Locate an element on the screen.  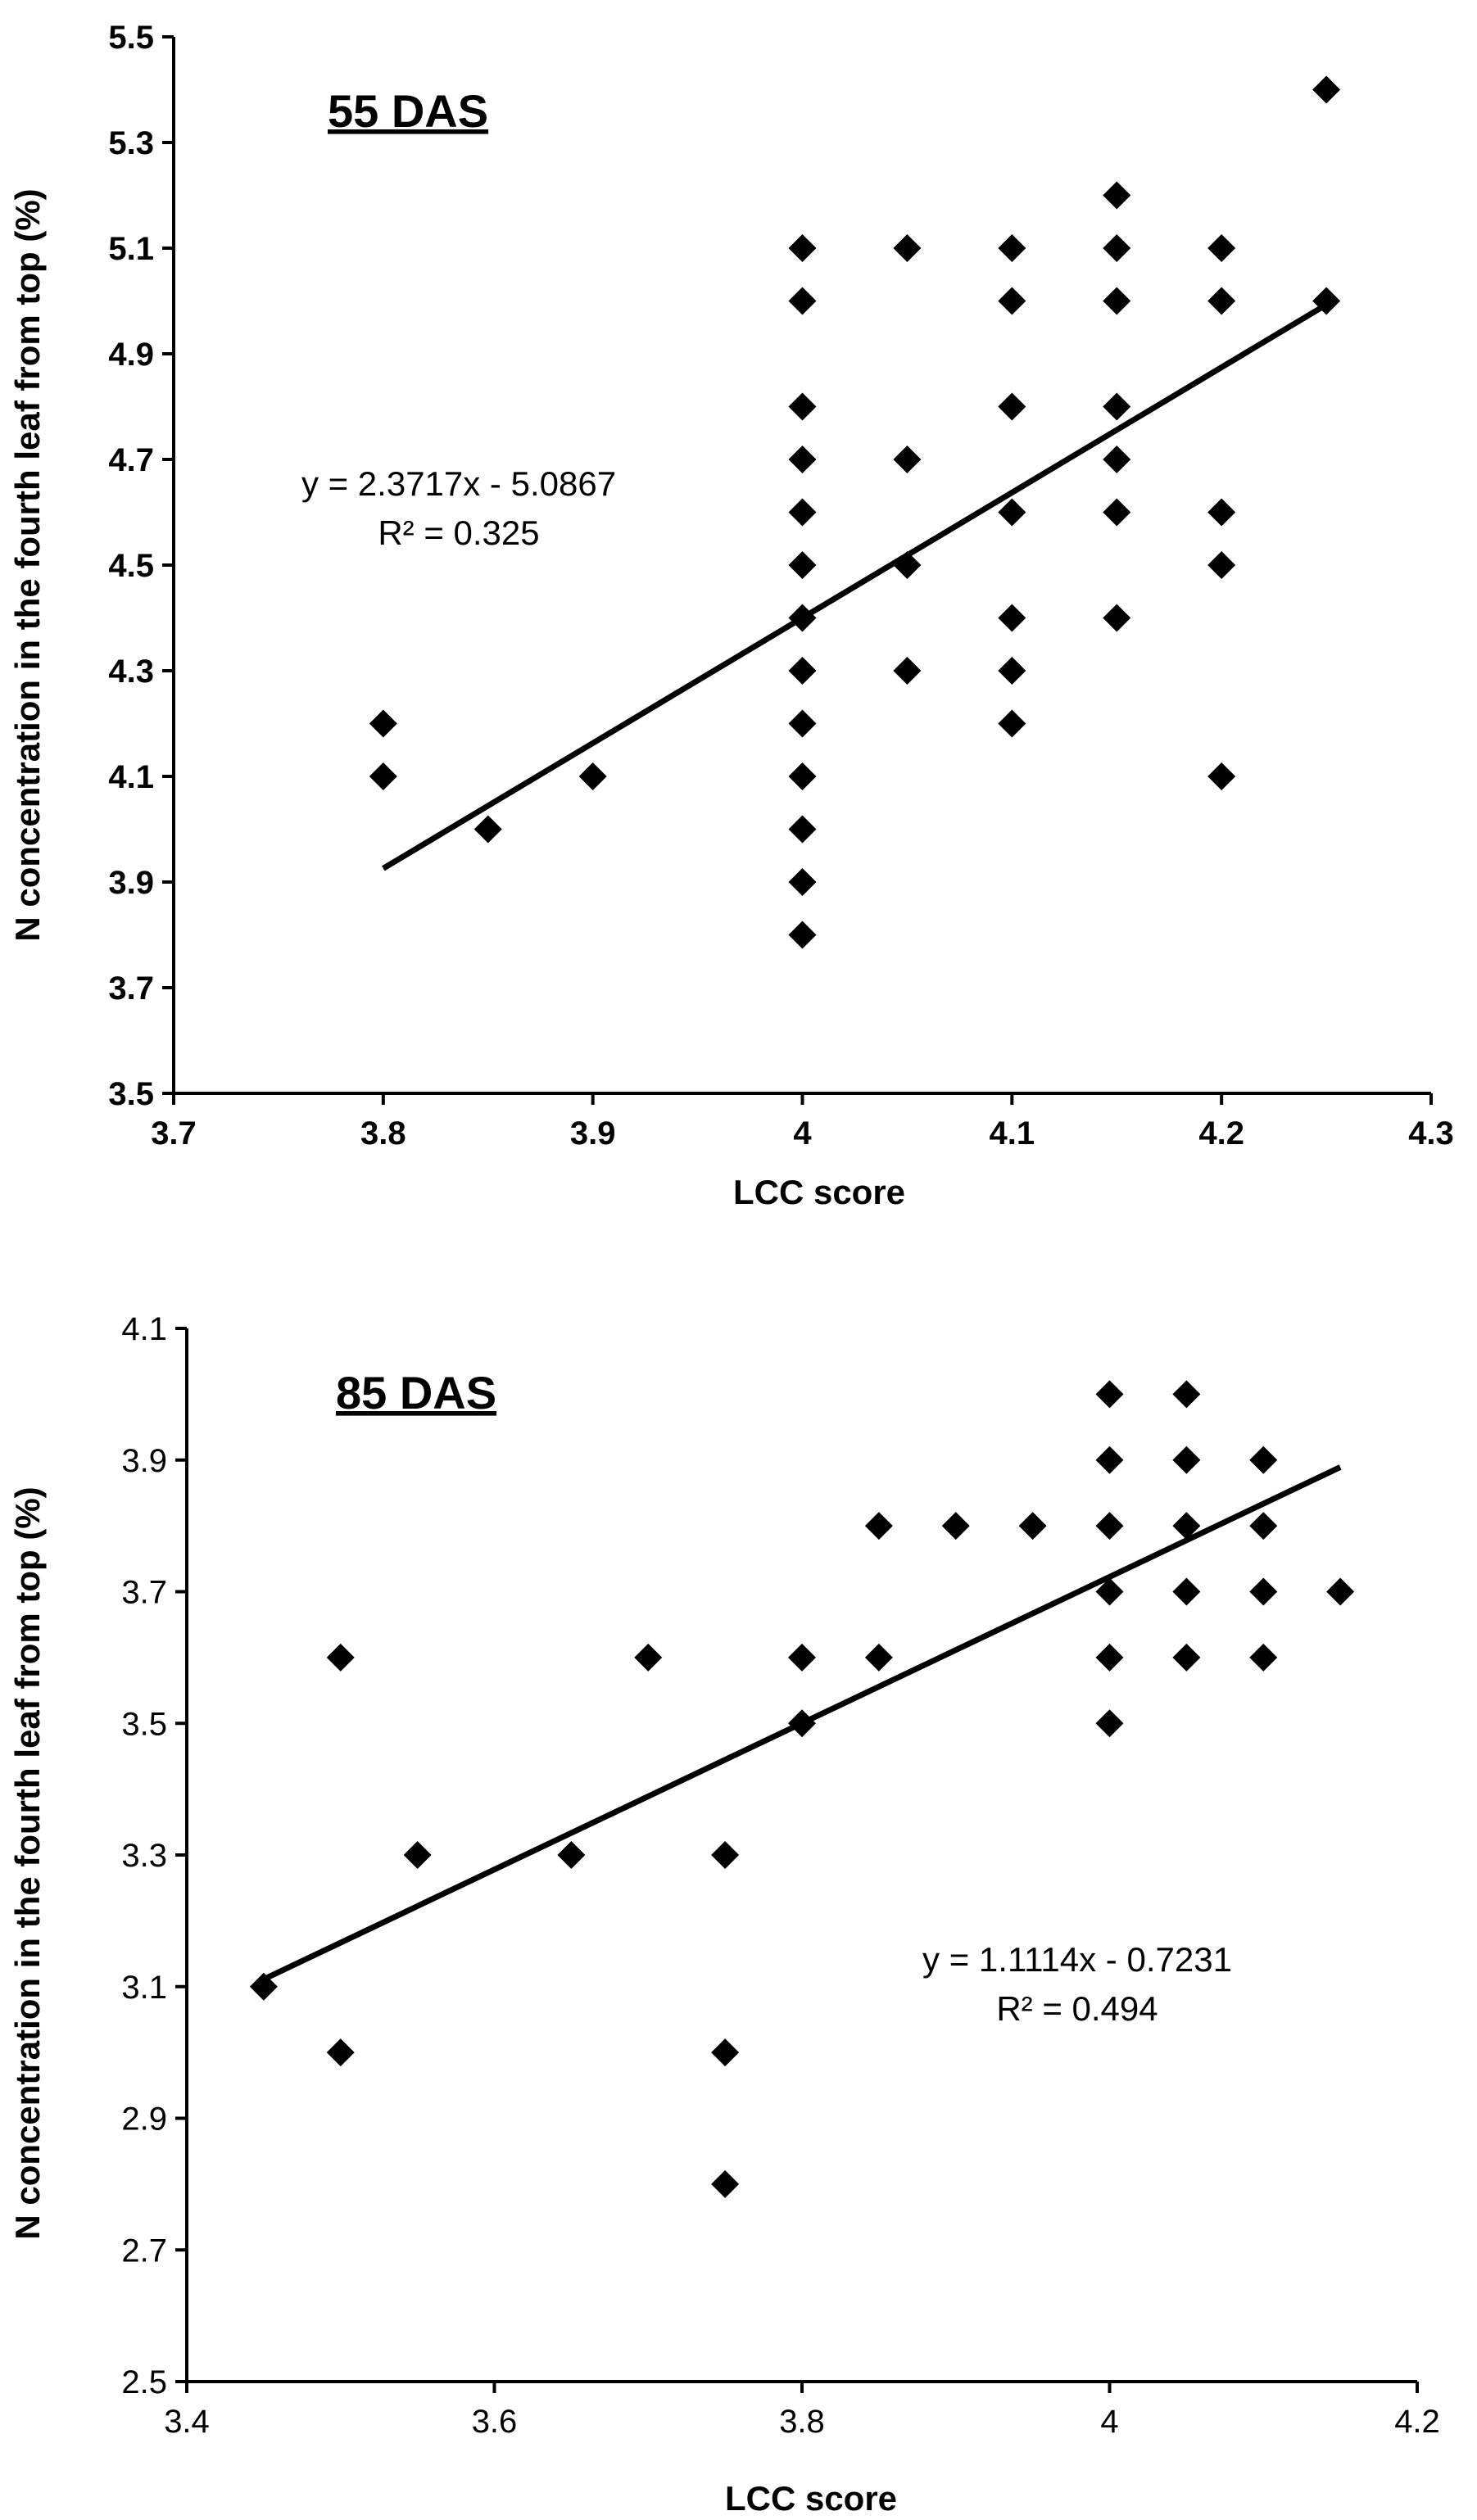
trend-equation: y = 1.1114x - 0.7231 is located at coordinates (1077, 1959).